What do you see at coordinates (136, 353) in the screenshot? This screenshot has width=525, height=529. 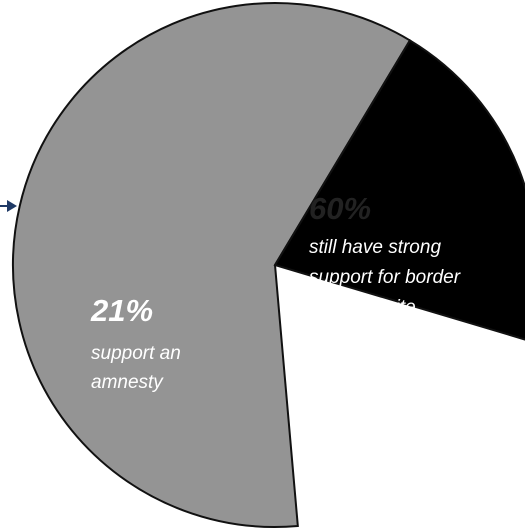 I see `slice-description-21-line-1: support an` at bounding box center [136, 353].